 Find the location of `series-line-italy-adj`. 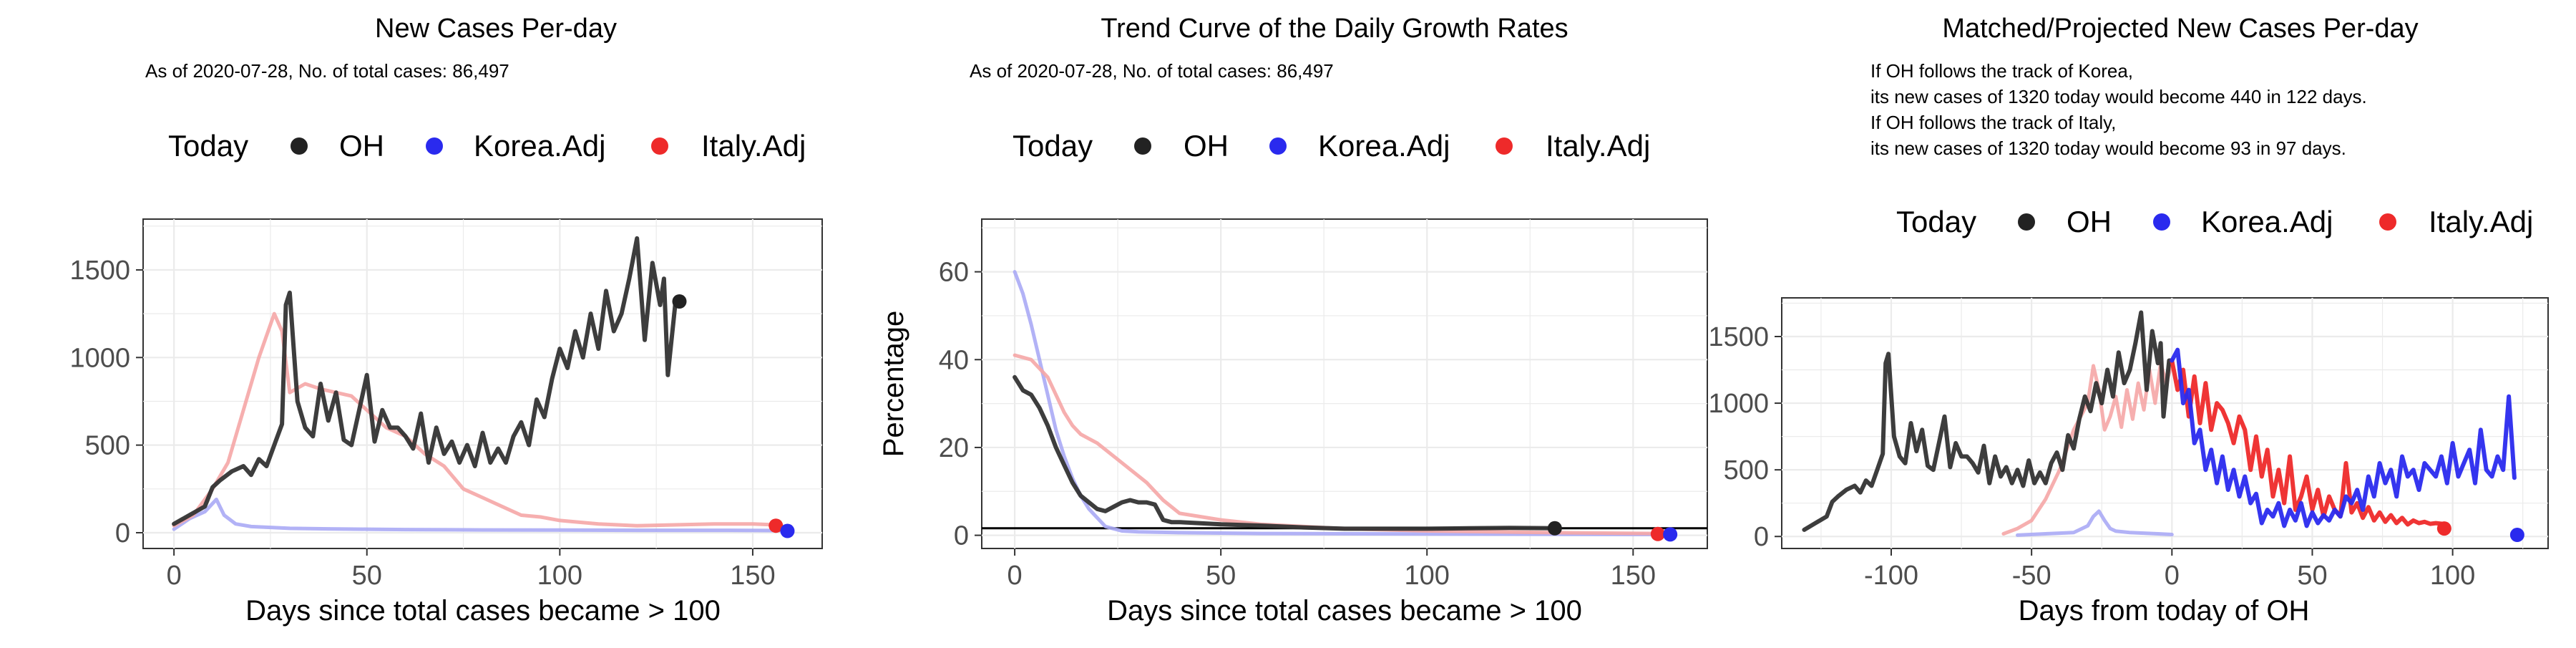

series-line-italy-adj is located at coordinates (2308, 443).